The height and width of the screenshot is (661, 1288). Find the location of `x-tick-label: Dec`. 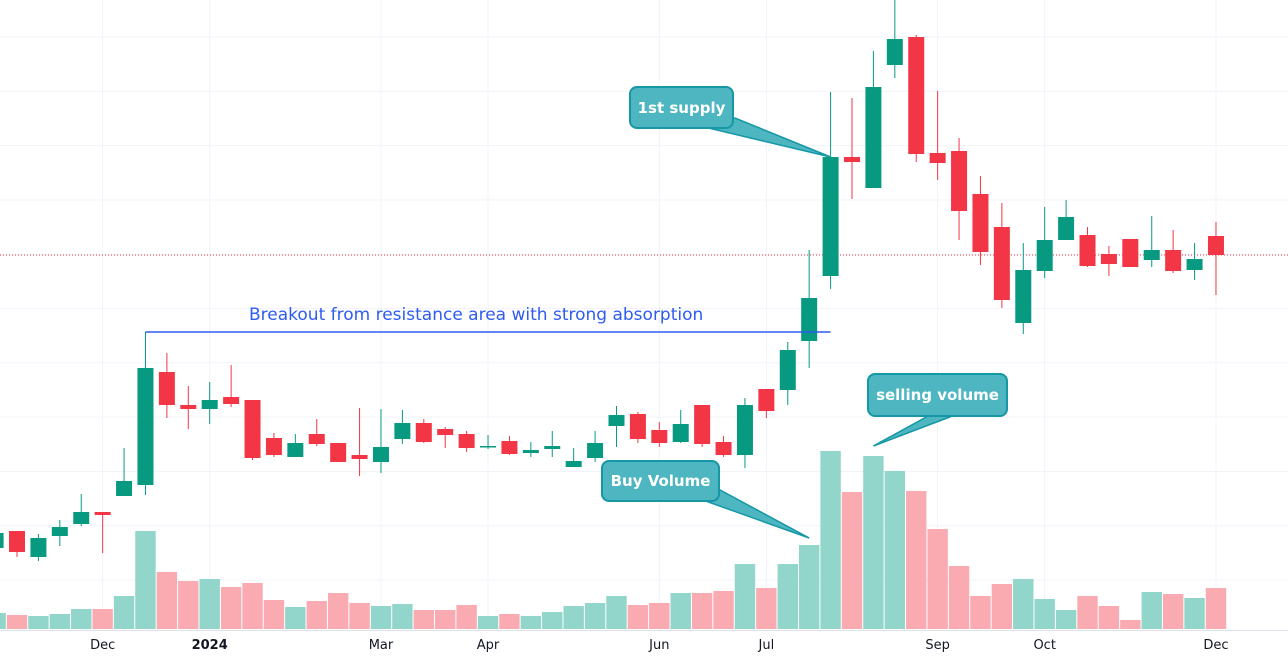

x-tick-label: Dec is located at coordinates (103, 645).